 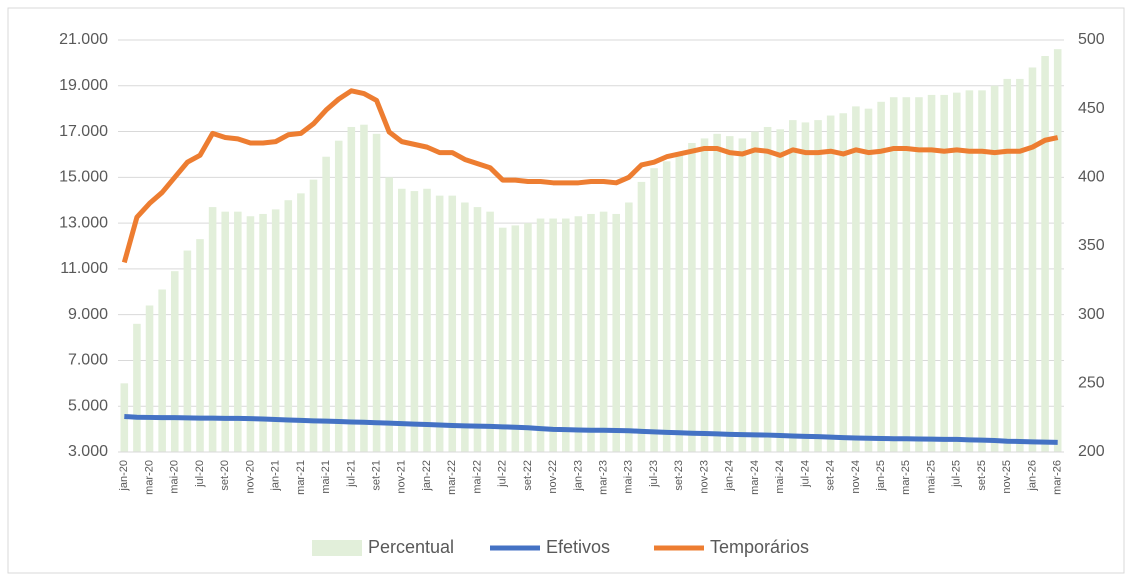 I want to click on y2-tick-label: 250, so click(x=1091, y=383).